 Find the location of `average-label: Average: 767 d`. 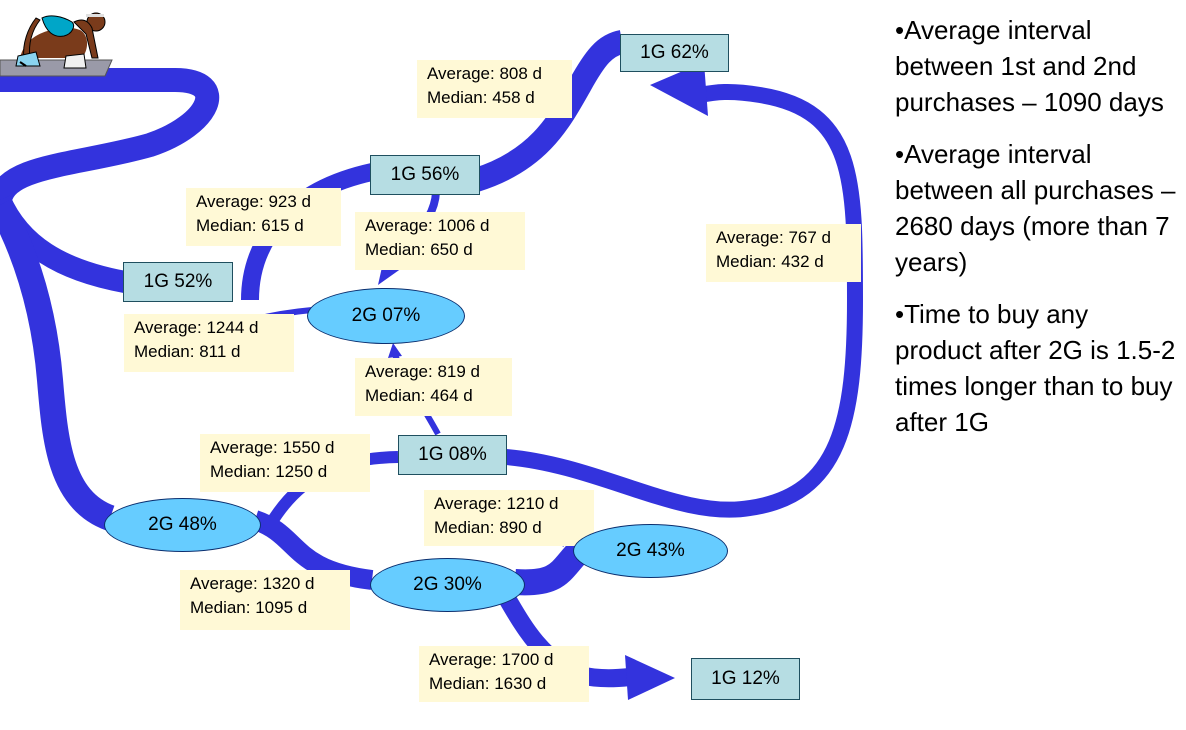

average-label: Average: 767 d is located at coordinates (773, 237).